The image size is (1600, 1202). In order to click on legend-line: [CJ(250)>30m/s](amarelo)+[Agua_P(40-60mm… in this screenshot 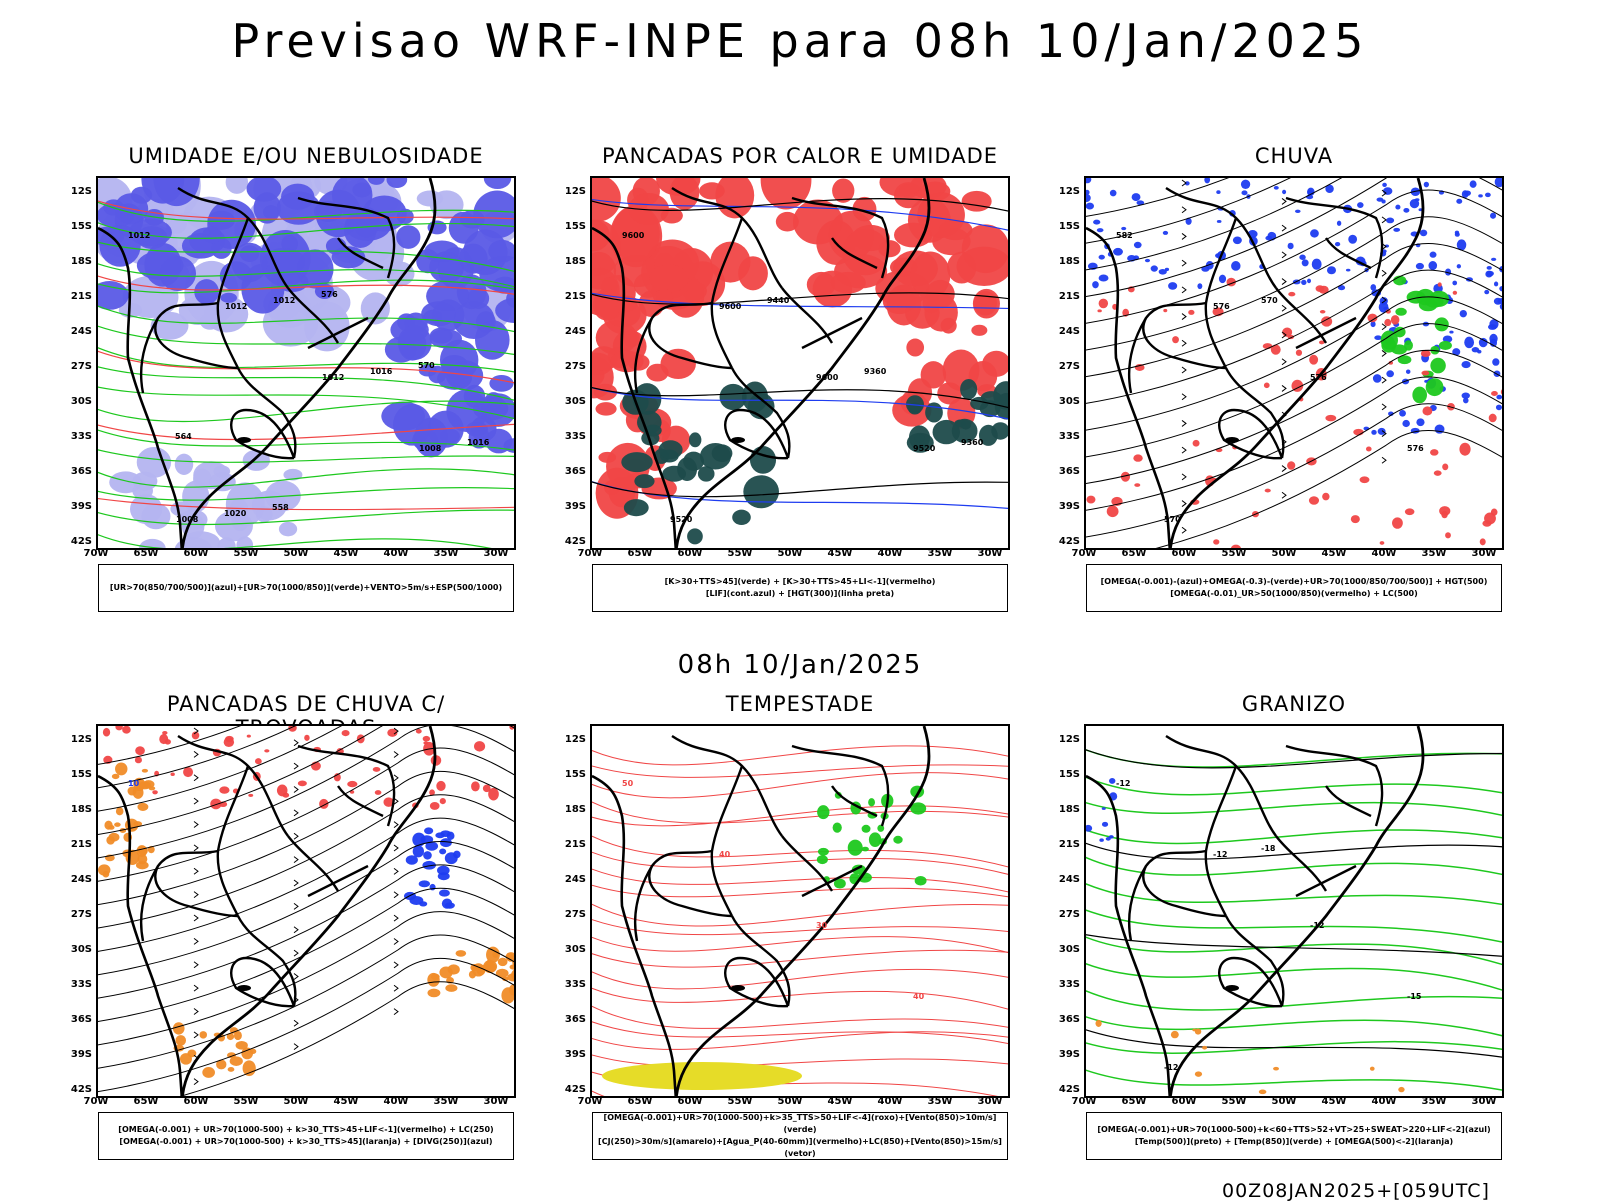, I will do `click(800, 1147)`.